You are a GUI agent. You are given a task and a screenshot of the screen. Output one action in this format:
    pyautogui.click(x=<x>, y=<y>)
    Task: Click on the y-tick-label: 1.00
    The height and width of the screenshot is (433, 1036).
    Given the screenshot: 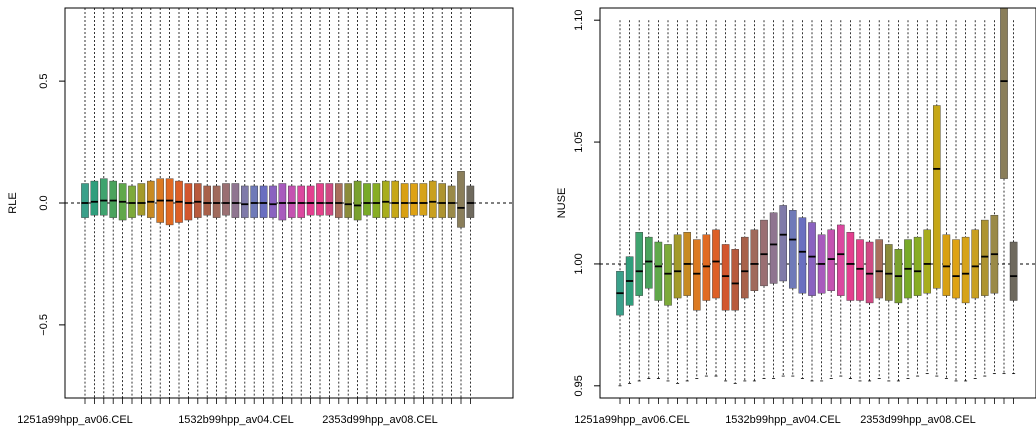 What is the action you would take?
    pyautogui.click(x=579, y=263)
    